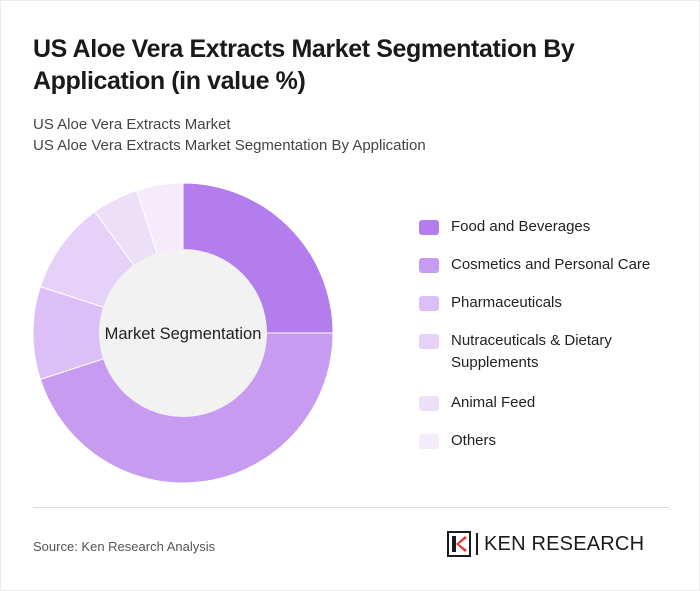  Describe the element at coordinates (477, 544) in the screenshot. I see `logo-separator` at that location.